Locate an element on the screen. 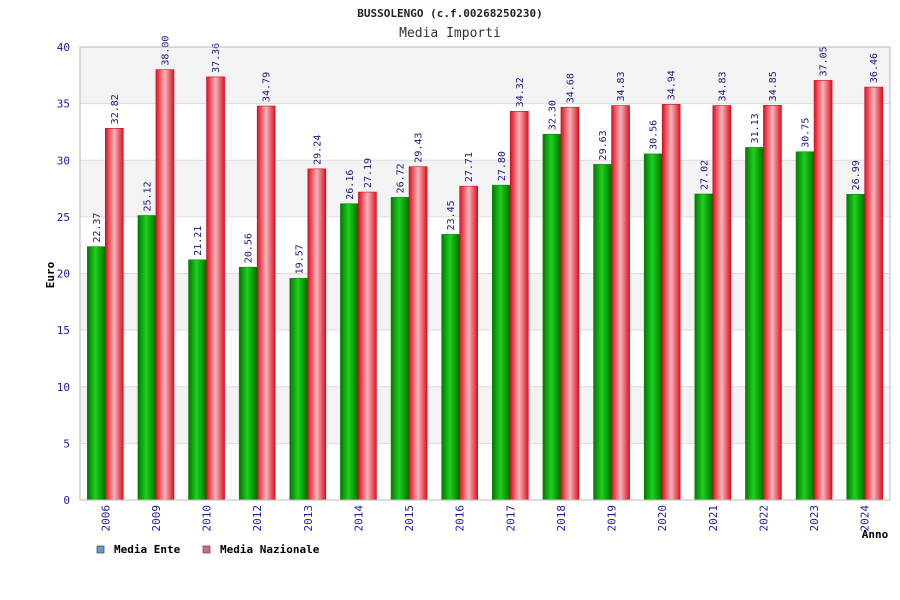  bar-media-nazionale-2012 is located at coordinates (266, 303).